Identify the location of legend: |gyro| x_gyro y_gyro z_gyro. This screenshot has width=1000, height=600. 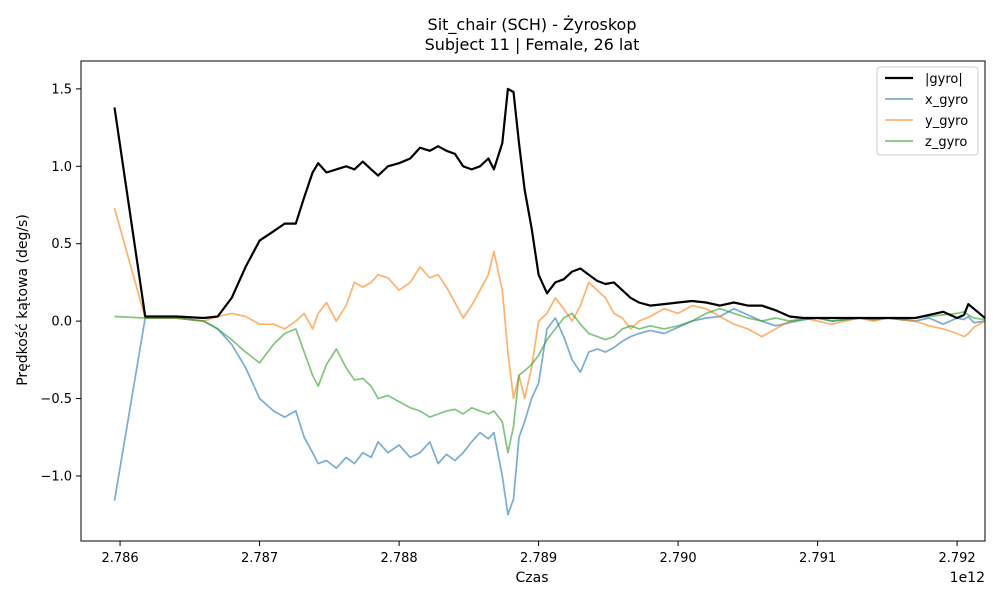
(927, 111).